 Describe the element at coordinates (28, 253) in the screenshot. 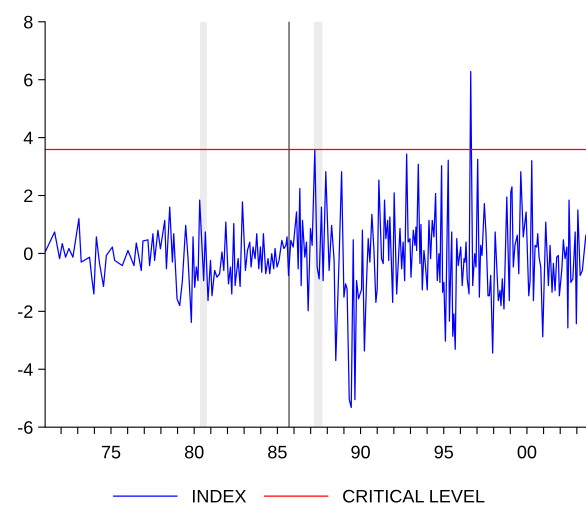

I see `y-tick-label: 0` at that location.